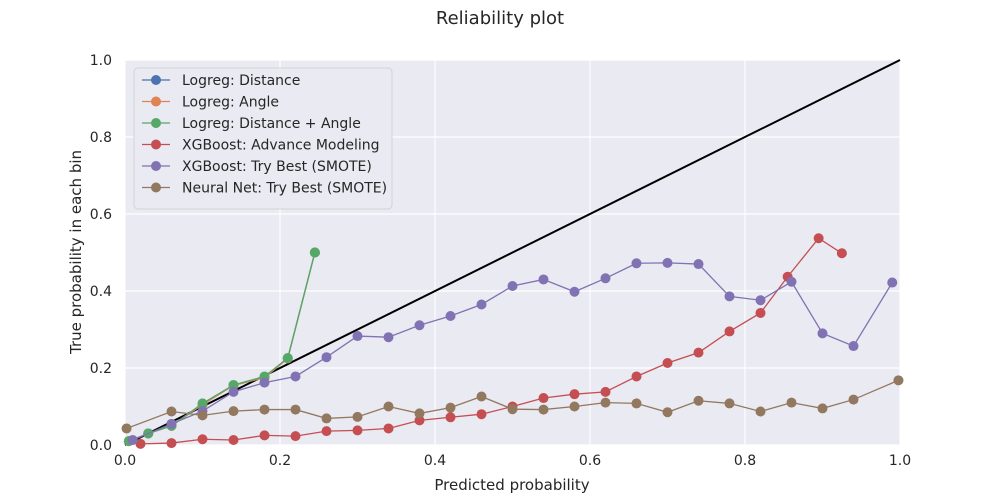  Describe the element at coordinates (101, 446) in the screenshot. I see `y-tick-label: 0.0` at that location.